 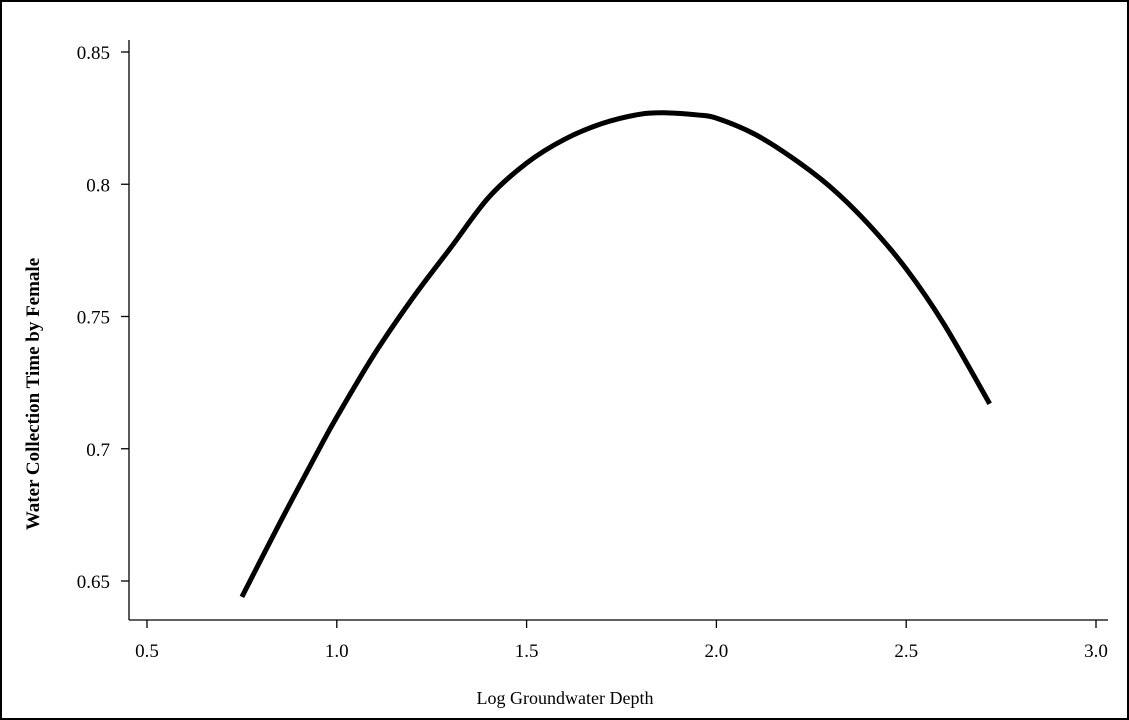 I want to click on x-tick-label: 3.0, so click(x=1096, y=651).